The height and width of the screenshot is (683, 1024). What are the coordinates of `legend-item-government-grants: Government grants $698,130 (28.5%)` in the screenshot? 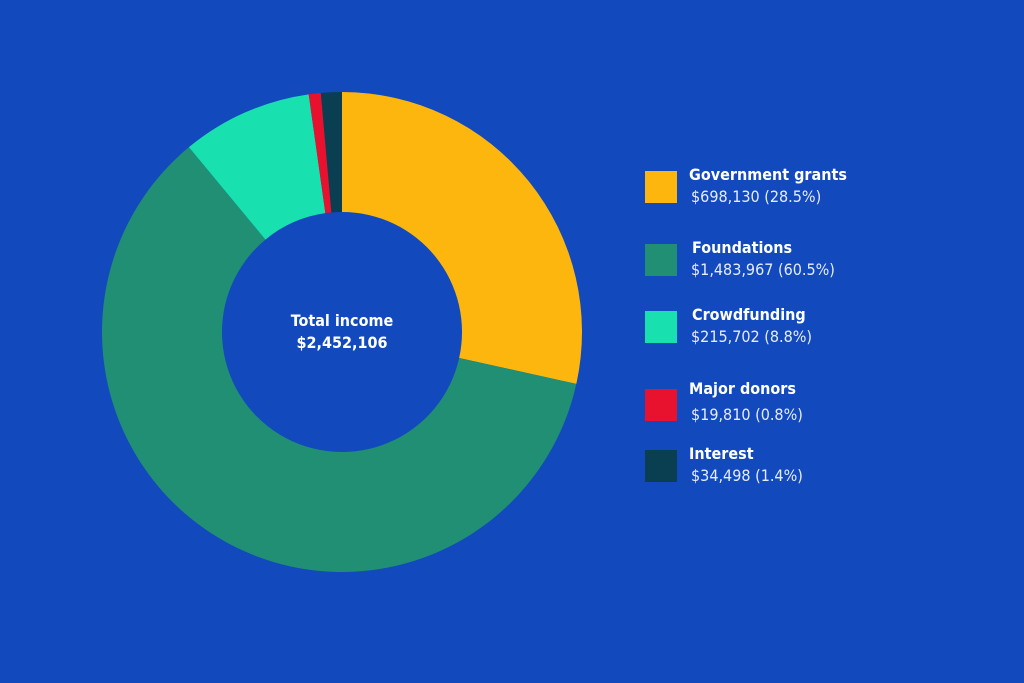 It's located at (795, 185).